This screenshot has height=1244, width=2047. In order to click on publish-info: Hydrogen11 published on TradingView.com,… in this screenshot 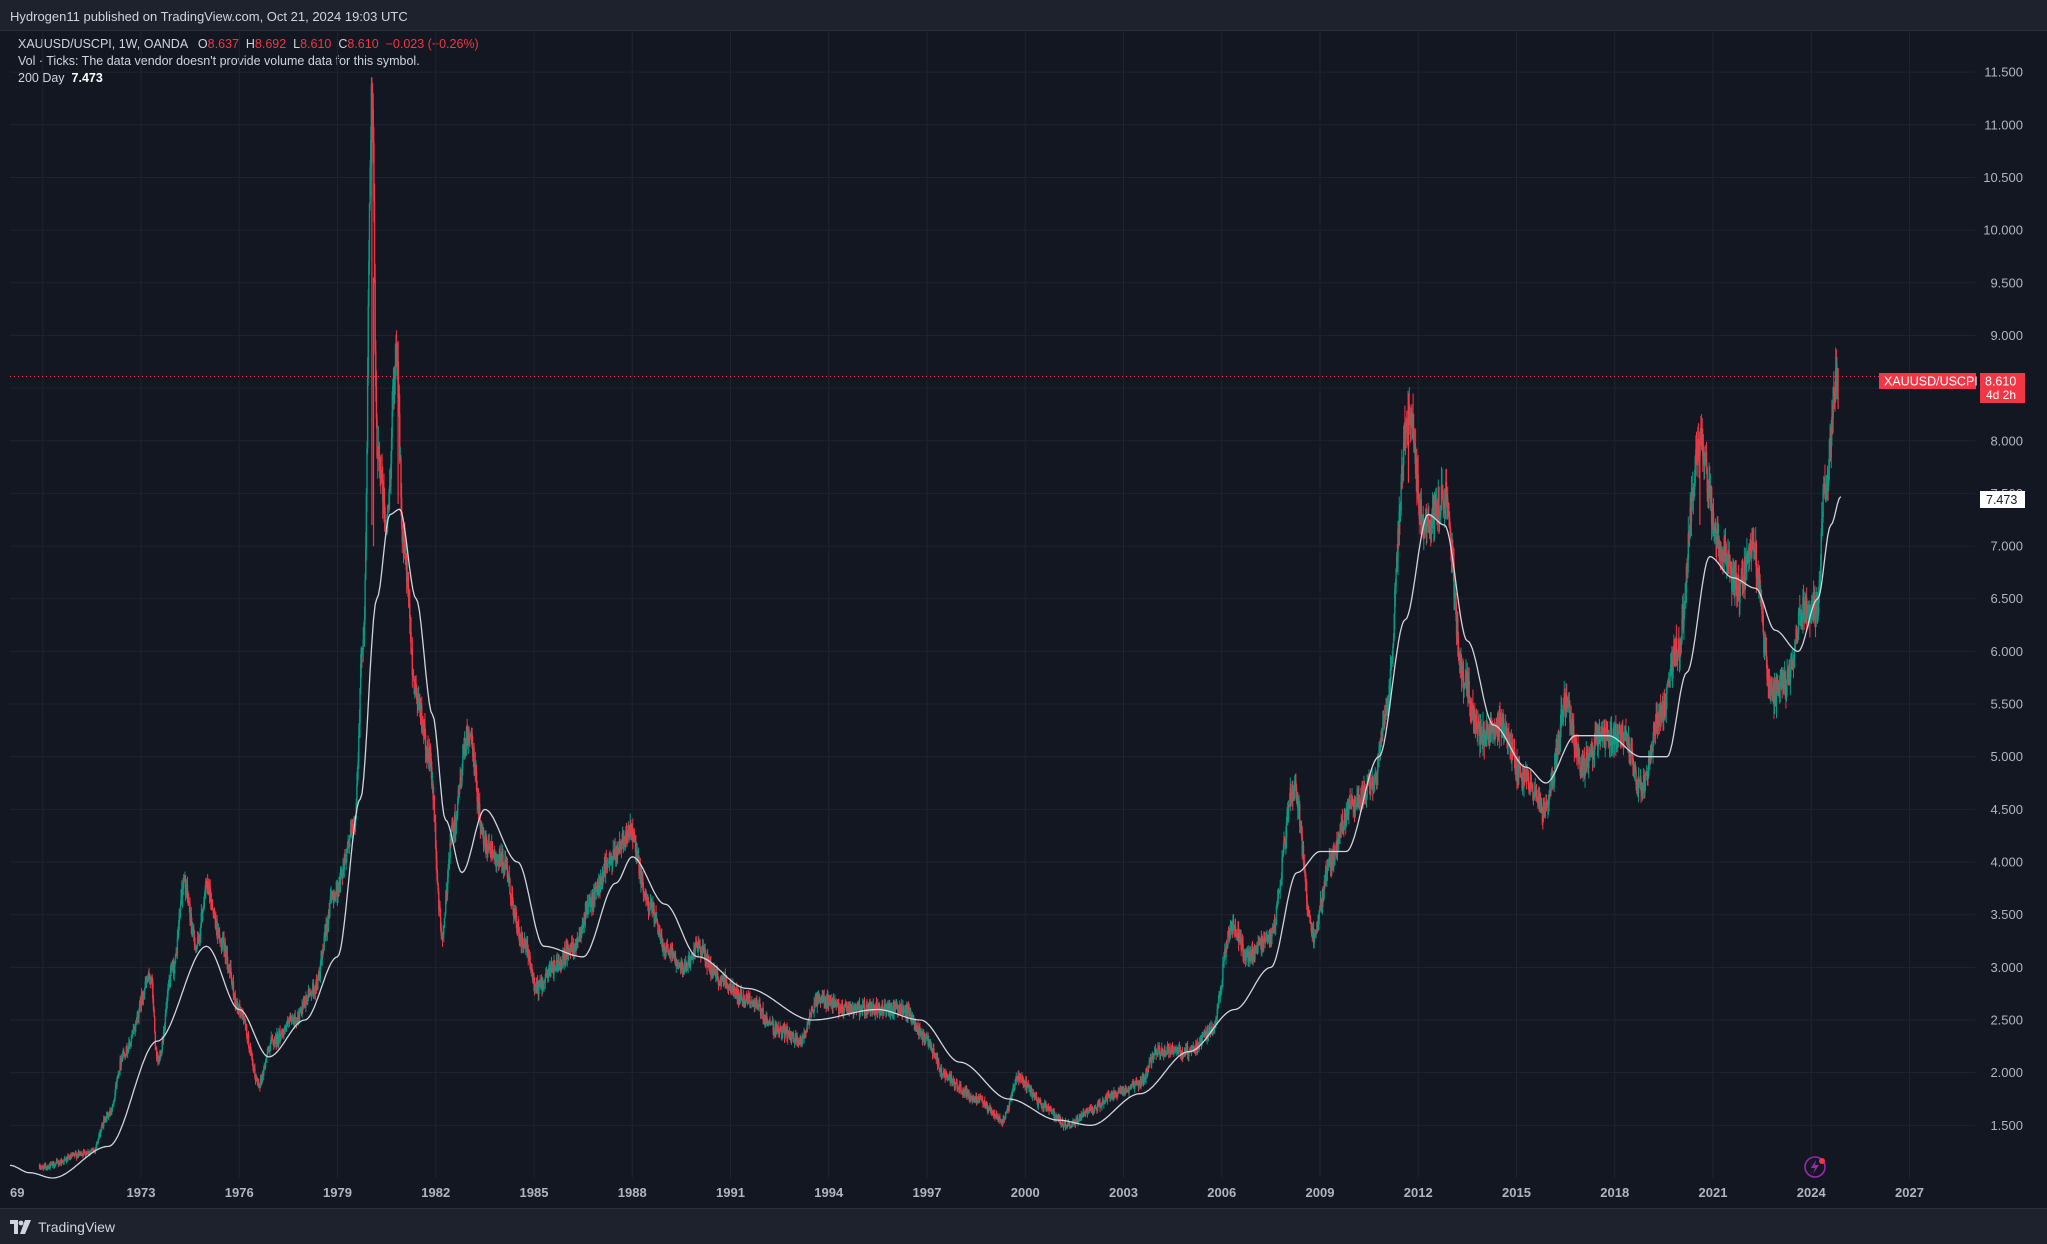, I will do `click(209, 16)`.